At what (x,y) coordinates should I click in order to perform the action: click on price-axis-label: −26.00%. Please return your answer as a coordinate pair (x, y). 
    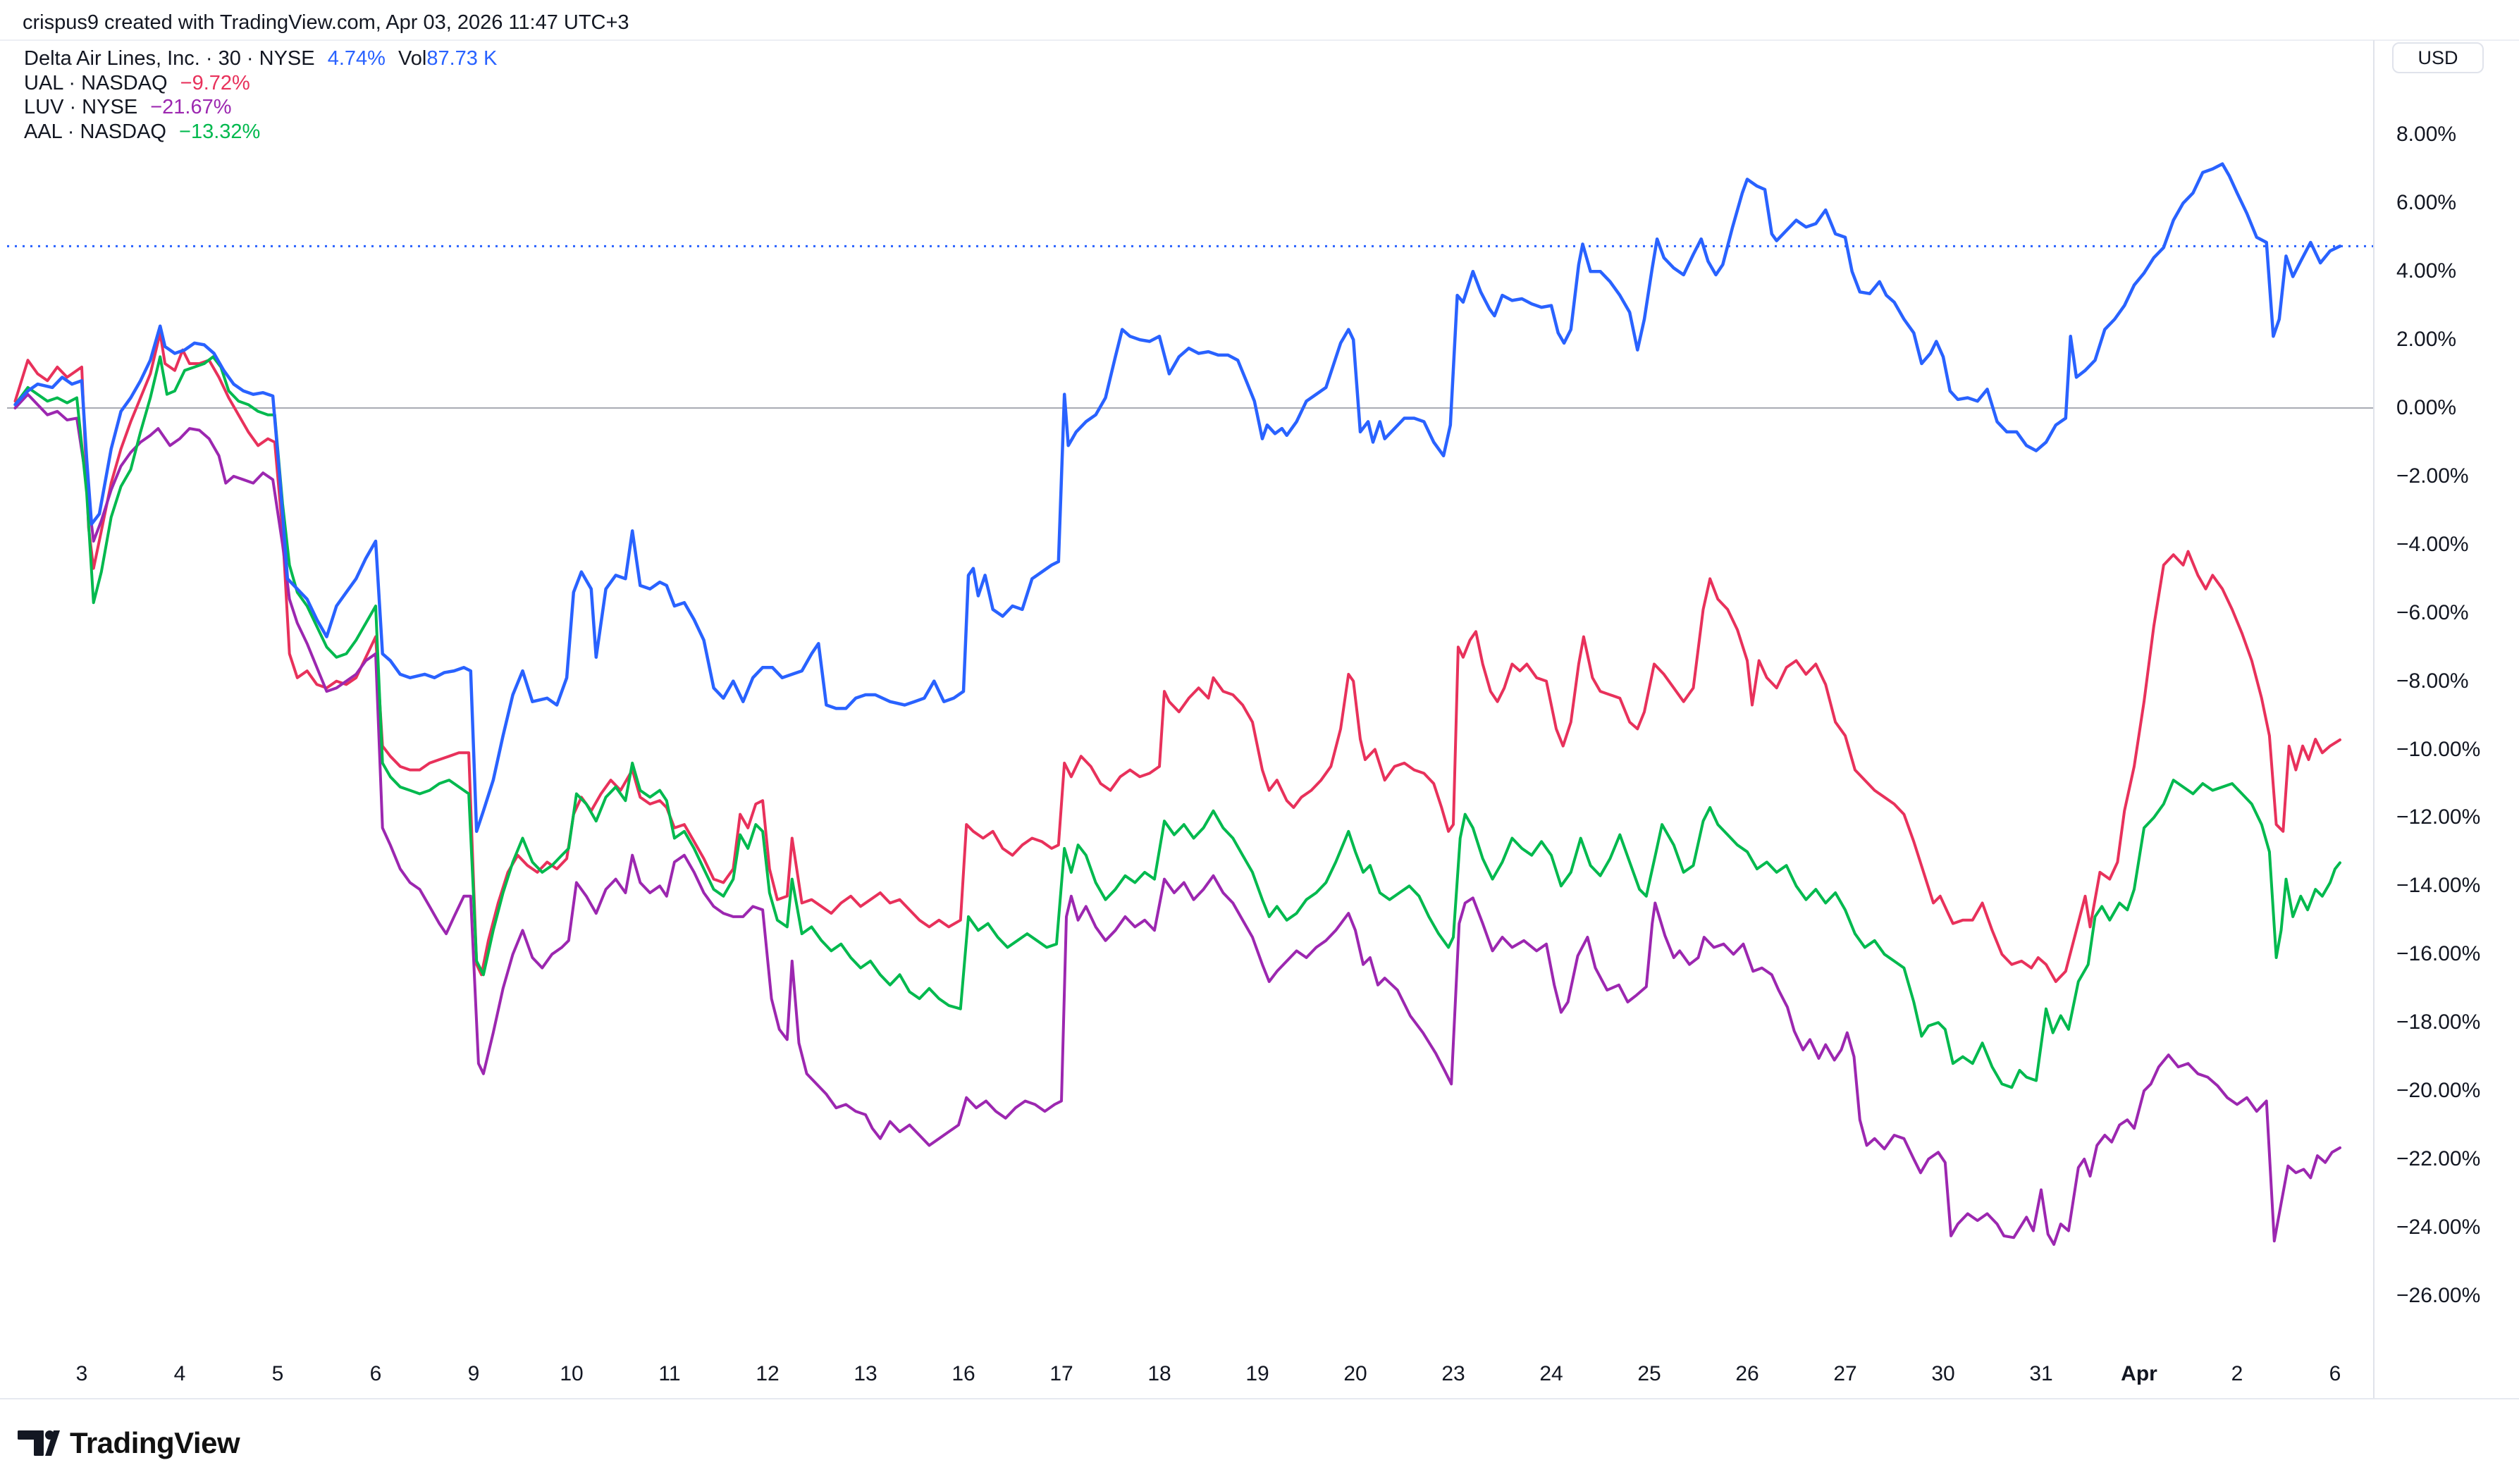
    Looking at the image, I should click on (2438, 1295).